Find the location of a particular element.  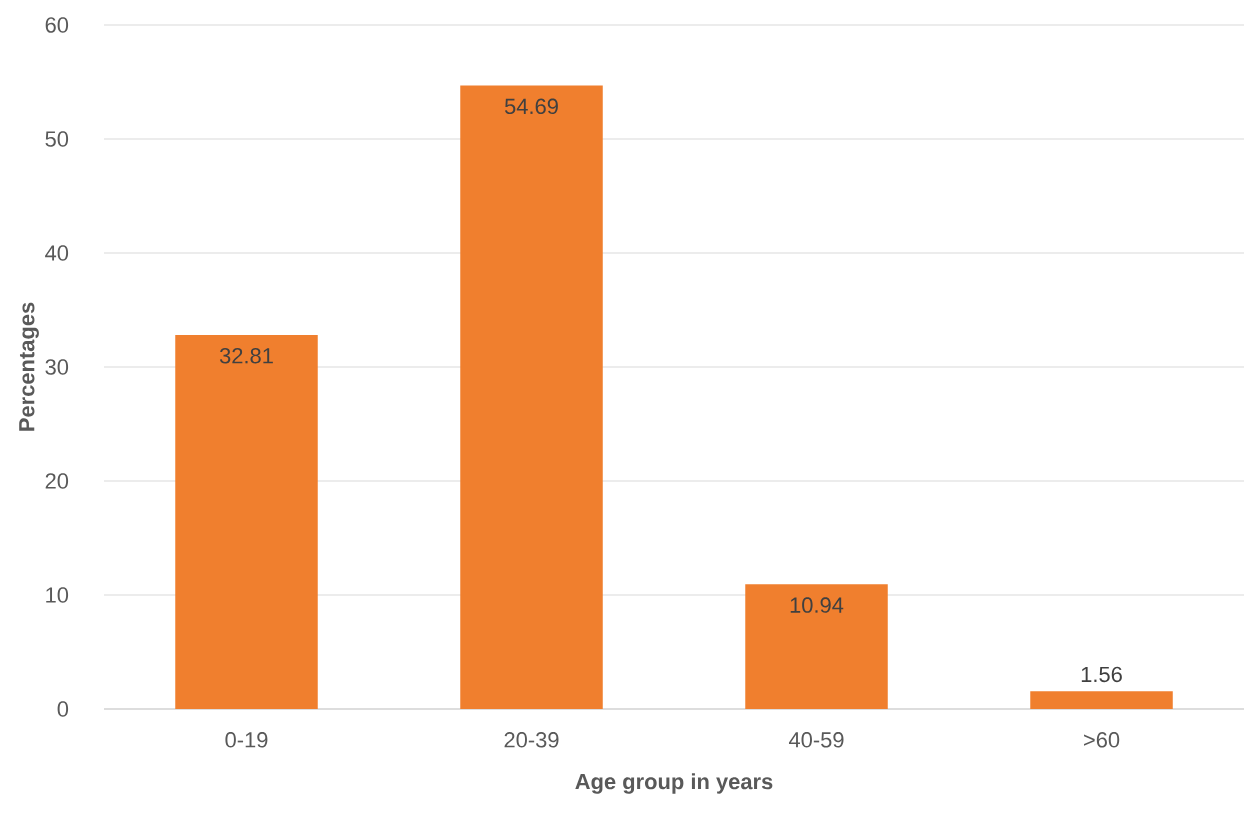

y-tick-label: 40 is located at coordinates (57, 253).